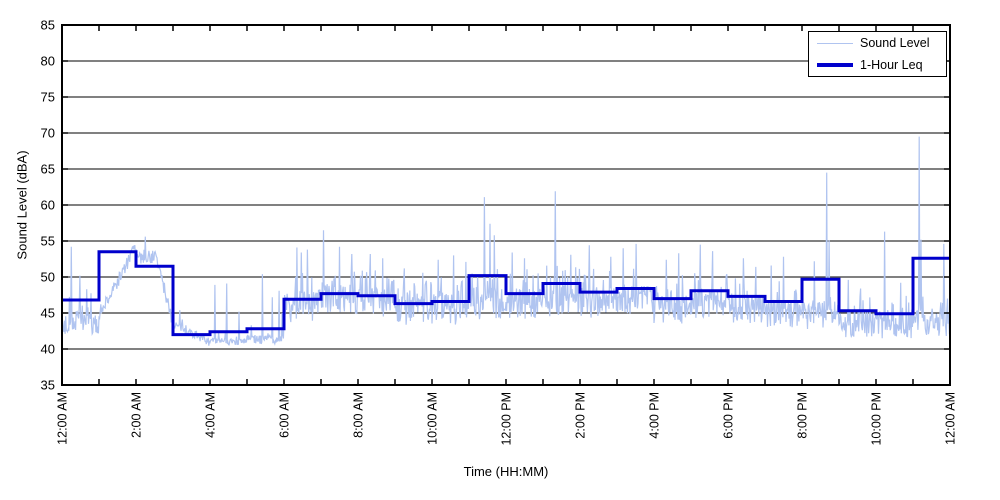 The image size is (1000, 500). Describe the element at coordinates (506, 471) in the screenshot. I see `x-axis-label: Time (HH:MM)` at that location.